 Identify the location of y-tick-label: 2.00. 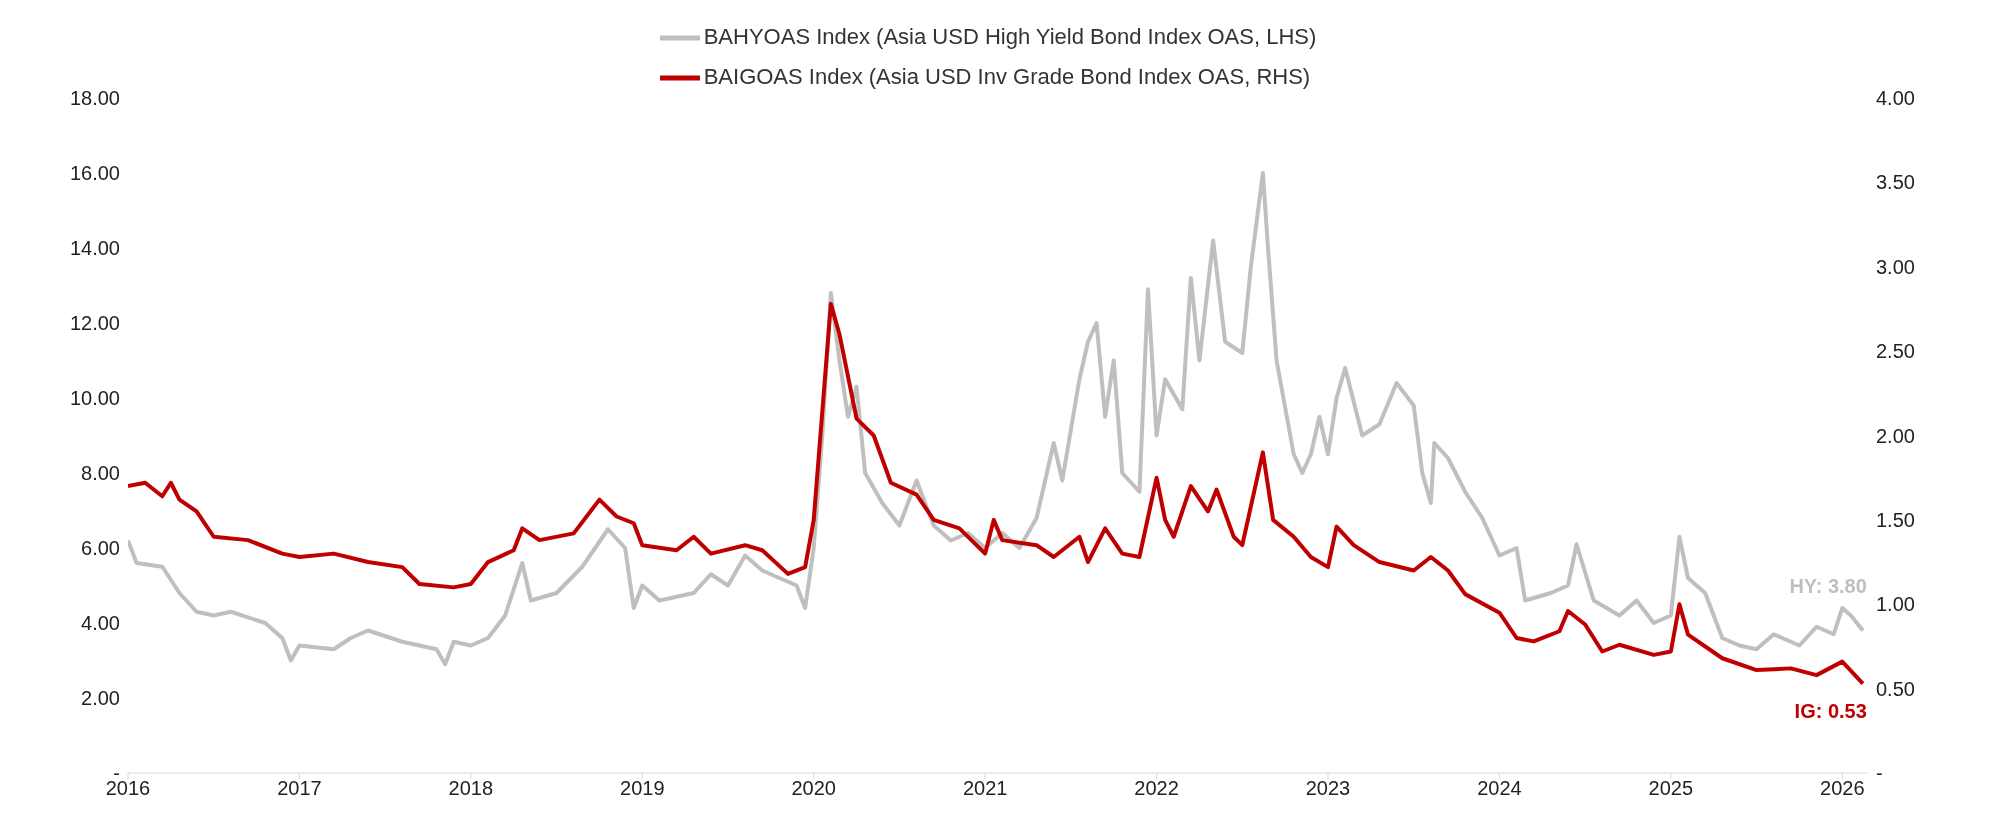
(100, 698).